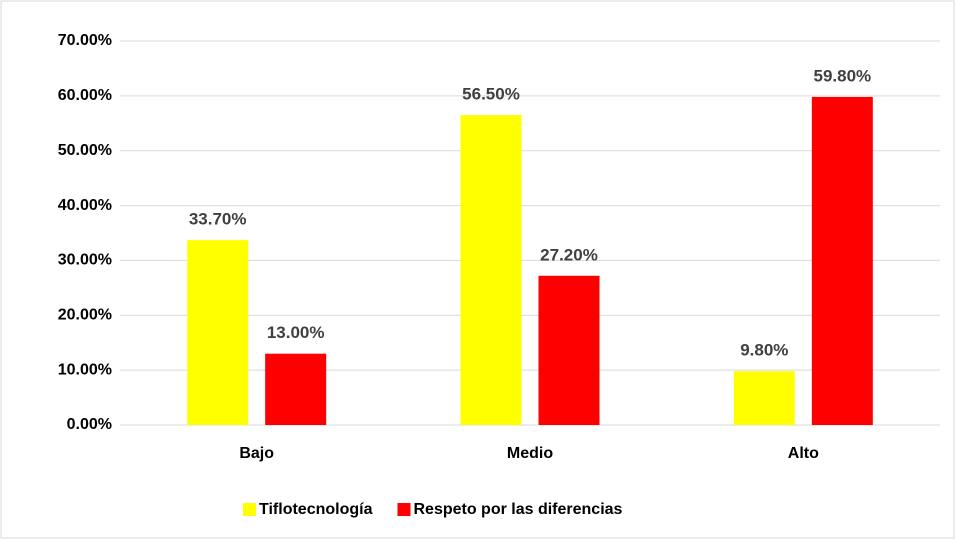 The height and width of the screenshot is (540, 956). I want to click on y-tick-label: 50.00%, so click(85, 150).